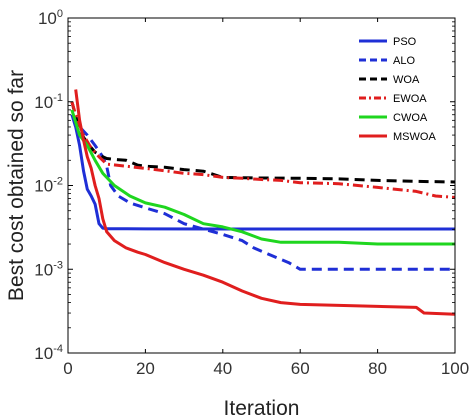 This screenshot has height=420, width=474. What do you see at coordinates (145, 368) in the screenshot?
I see `x-tick-label: 20` at bounding box center [145, 368].